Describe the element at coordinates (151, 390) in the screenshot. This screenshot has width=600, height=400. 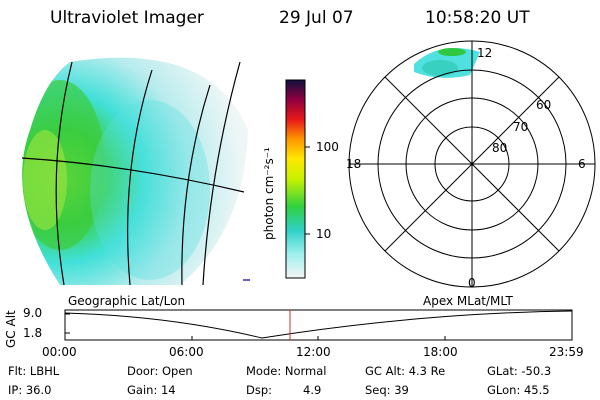
I see `status-gain: Gain: 14` at that location.